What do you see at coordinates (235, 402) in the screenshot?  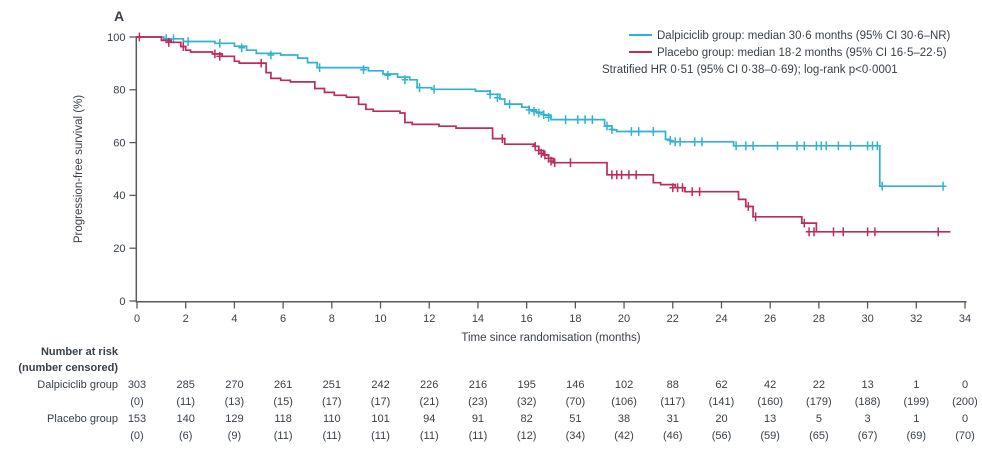 I see `risk-censored-value: (13)` at bounding box center [235, 402].